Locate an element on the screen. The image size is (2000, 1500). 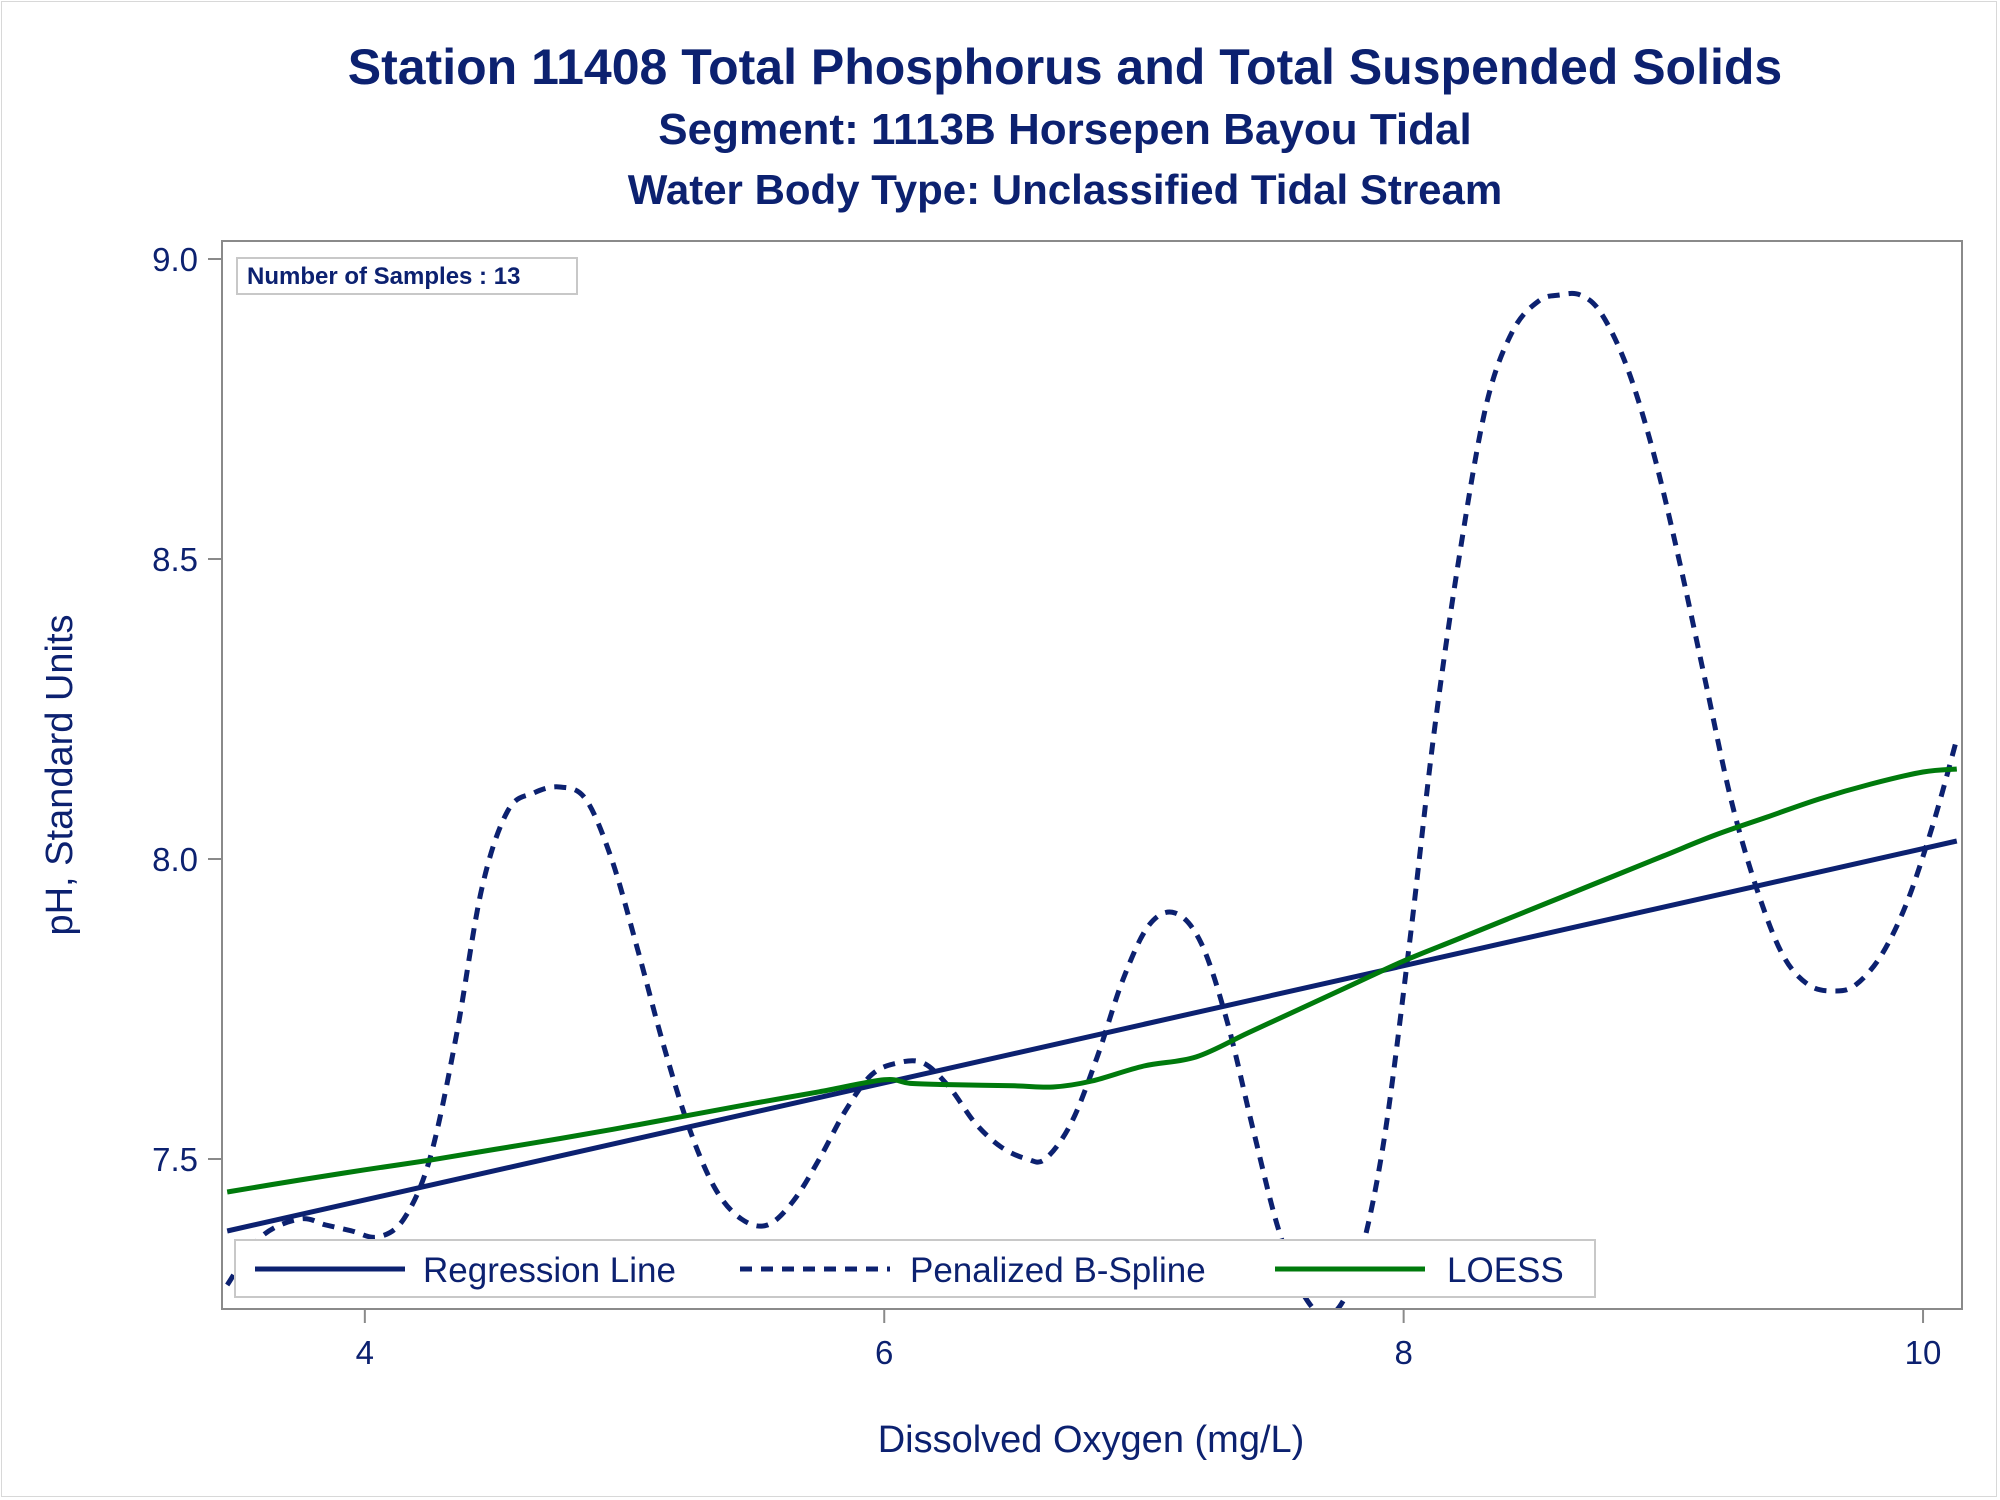
x-tick-label: 6 is located at coordinates (884, 1352).